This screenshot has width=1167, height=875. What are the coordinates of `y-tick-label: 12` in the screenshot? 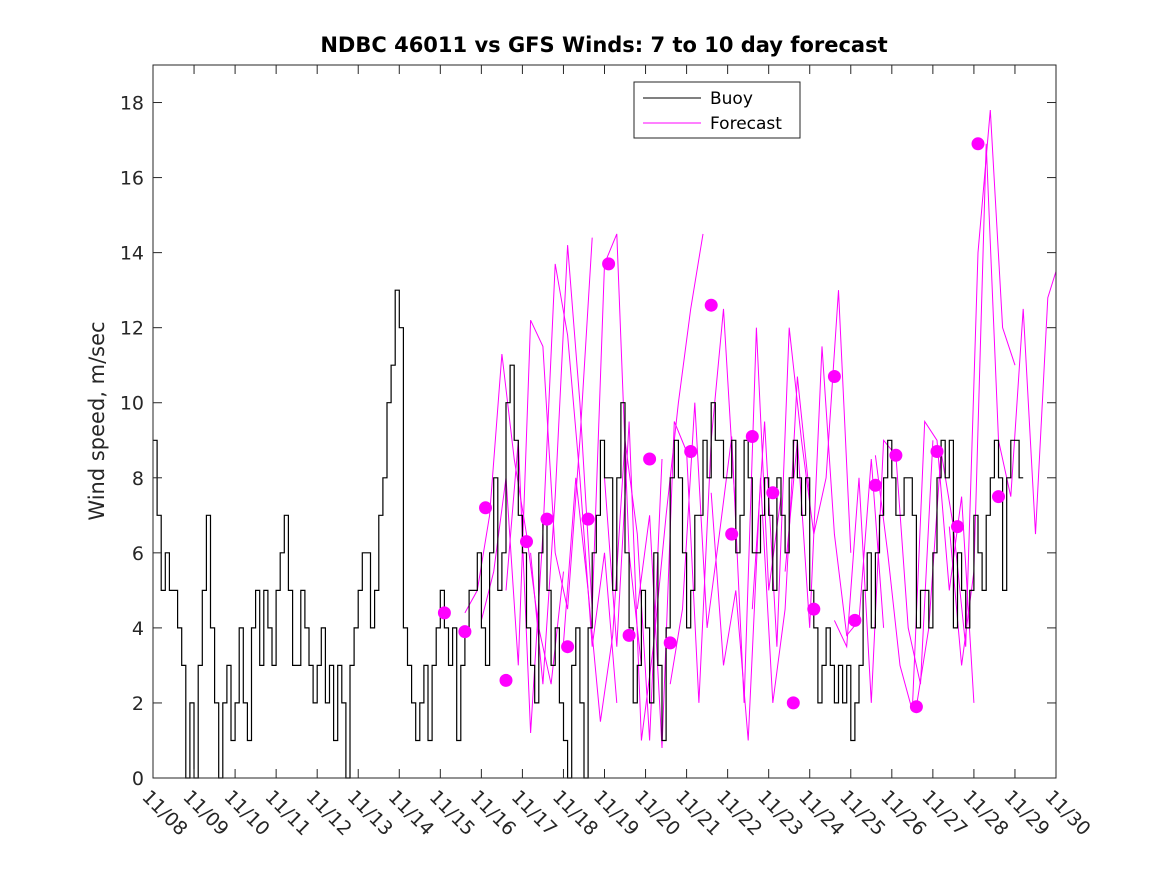 It's located at (132, 329).